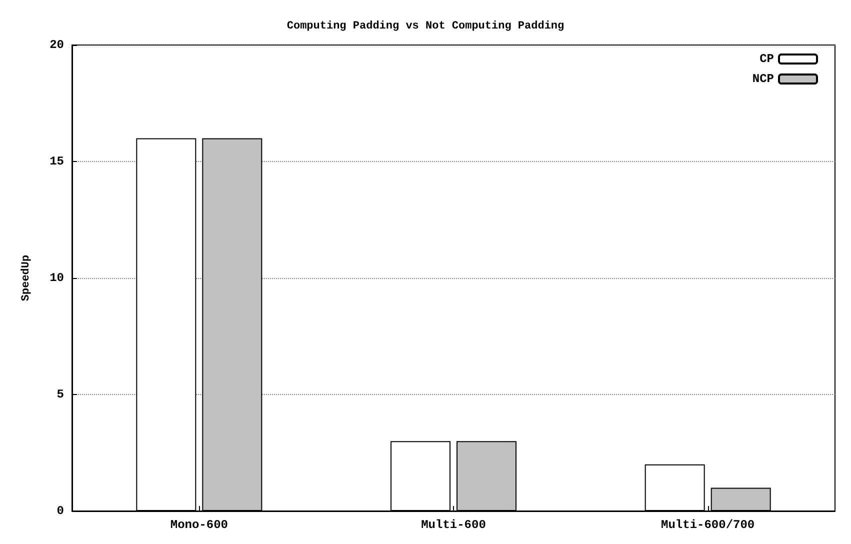  What do you see at coordinates (708, 525) in the screenshot?
I see `x-tick-label: Multi-600/700` at bounding box center [708, 525].